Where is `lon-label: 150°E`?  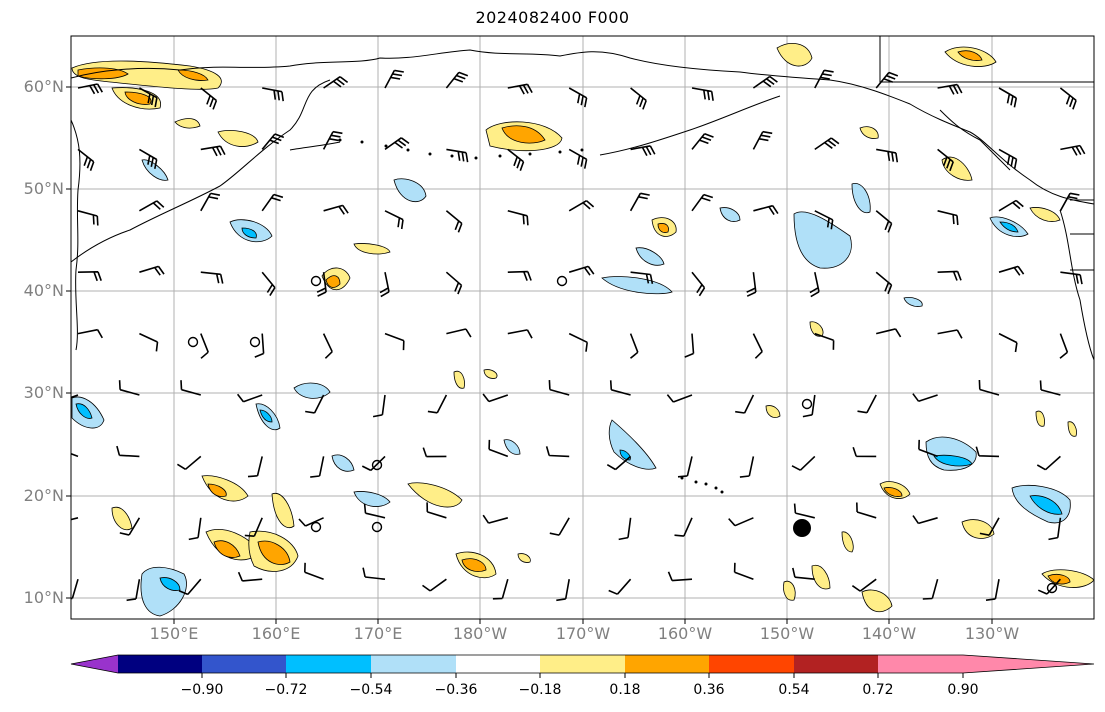
lon-label: 150°E is located at coordinates (174, 633).